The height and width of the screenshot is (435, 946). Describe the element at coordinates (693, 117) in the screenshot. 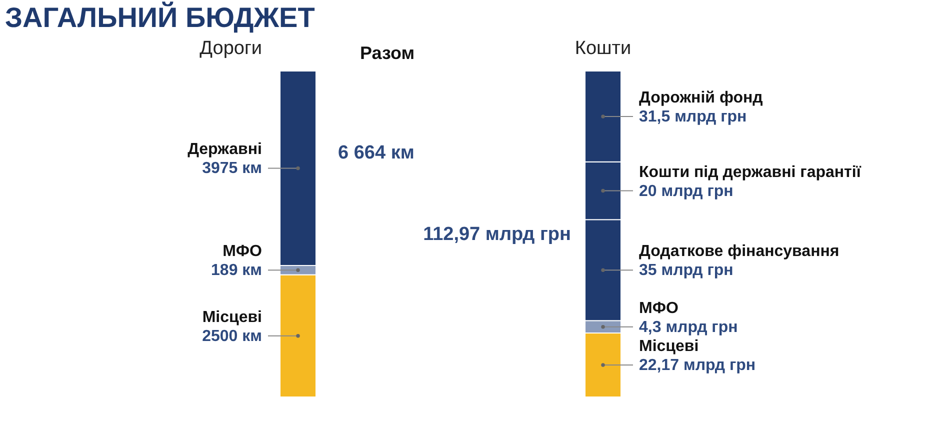

I see `data-label: 31,5 млрд грн` at that location.